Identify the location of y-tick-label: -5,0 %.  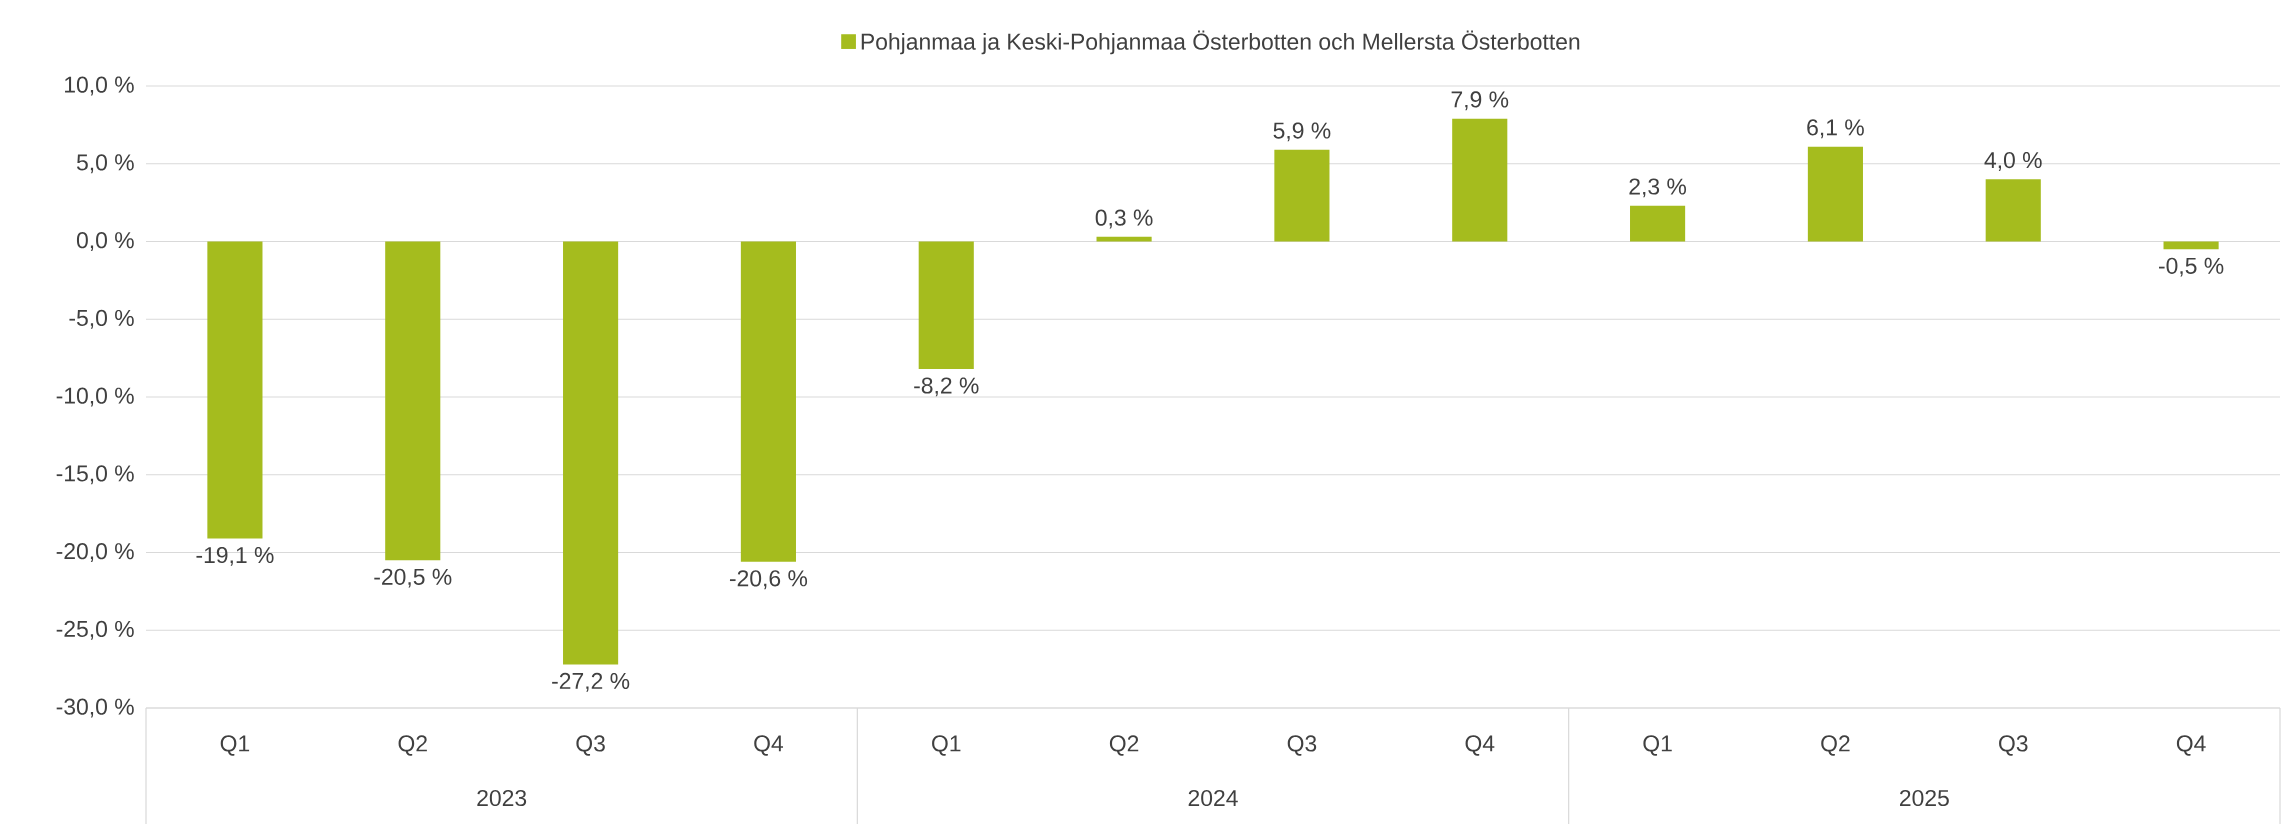
(101, 319).